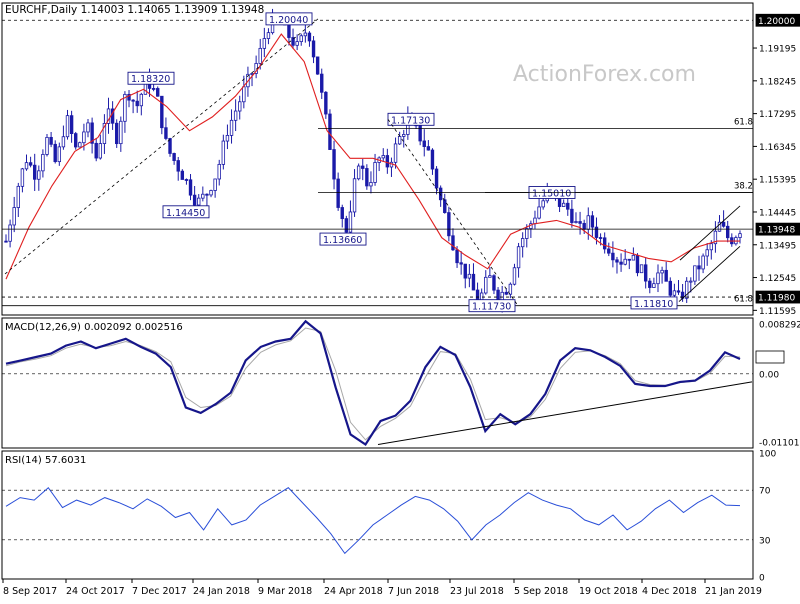 The image size is (800, 604). Describe the element at coordinates (779, 444) in the screenshot. I see `macd-tick-label: -0.011015` at that location.